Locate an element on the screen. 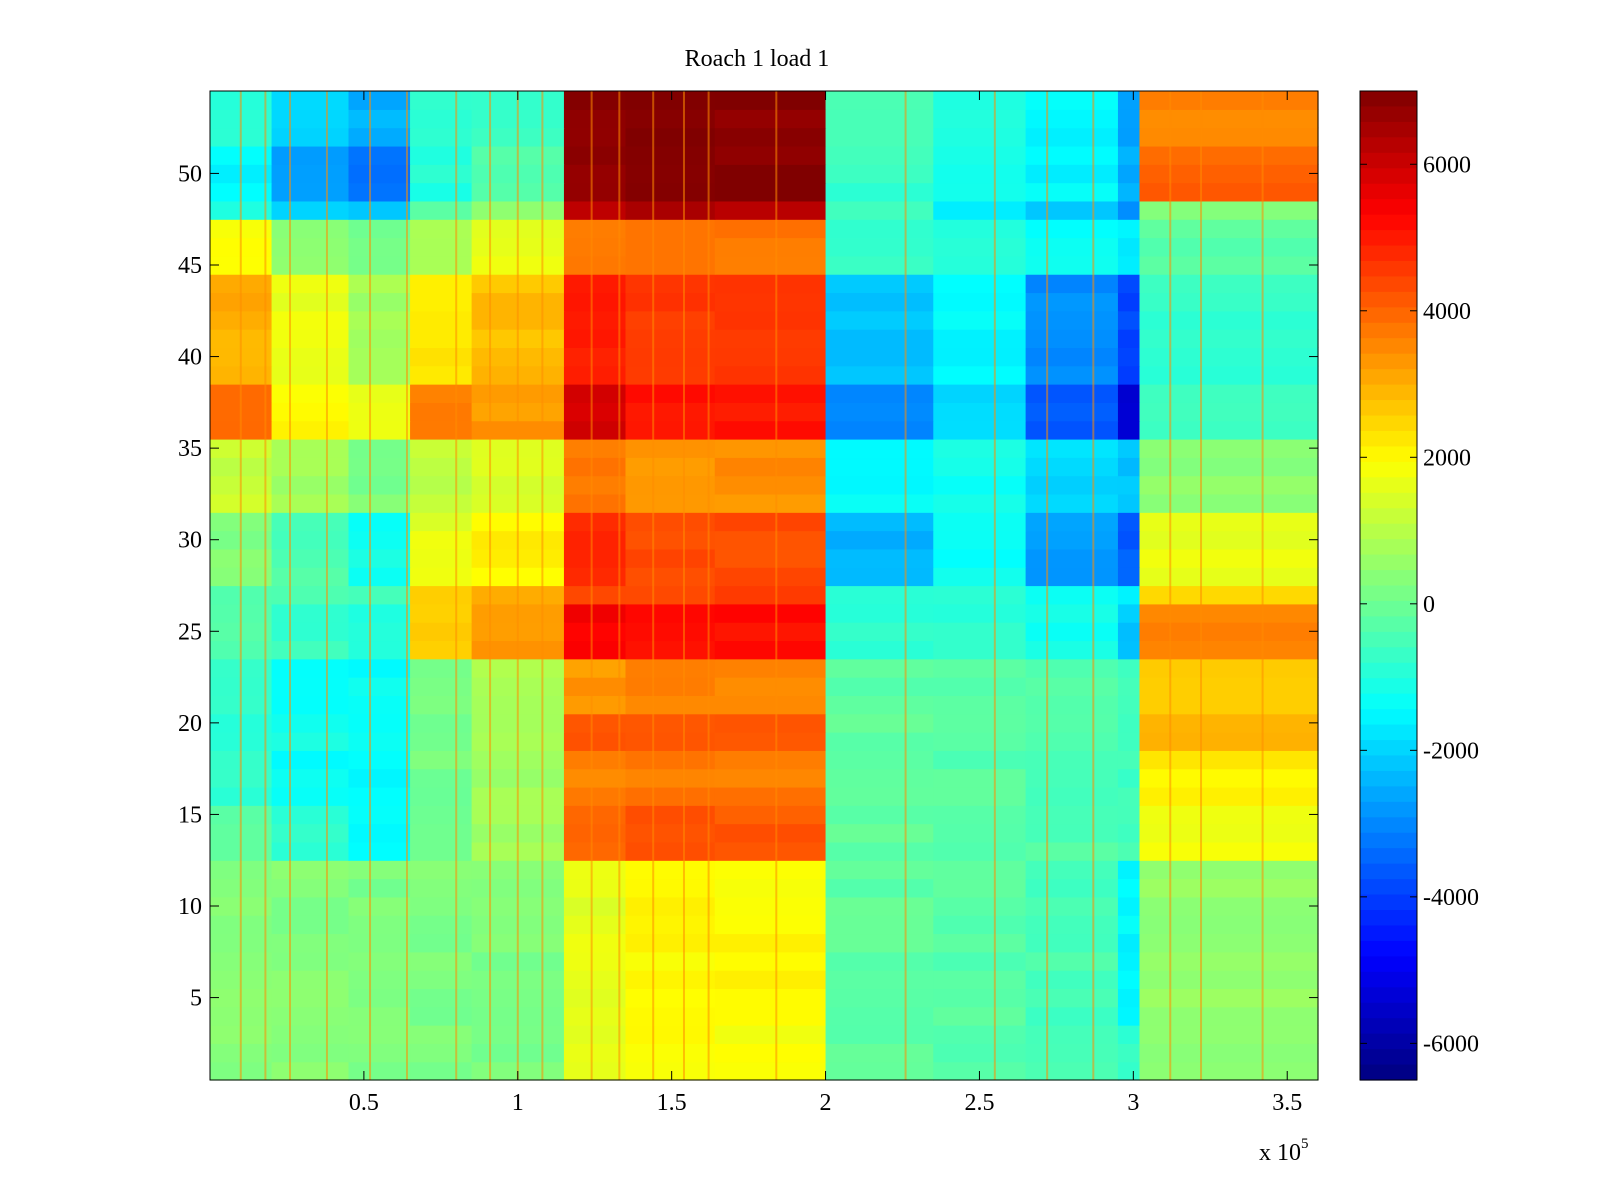 Image resolution: width=1600 pixels, height=1200 pixels. colorbar-ticks: 6000 4000 2000 0 -2000 -4000 -6000 is located at coordinates (1419, 604).